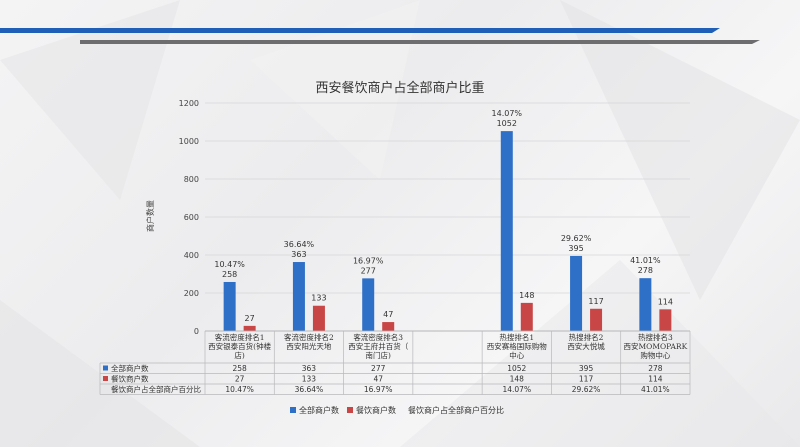 Image resolution: width=800 pixels, height=447 pixels. Describe the element at coordinates (309, 368) in the screenshot. I see `table-cell: 363` at that location.